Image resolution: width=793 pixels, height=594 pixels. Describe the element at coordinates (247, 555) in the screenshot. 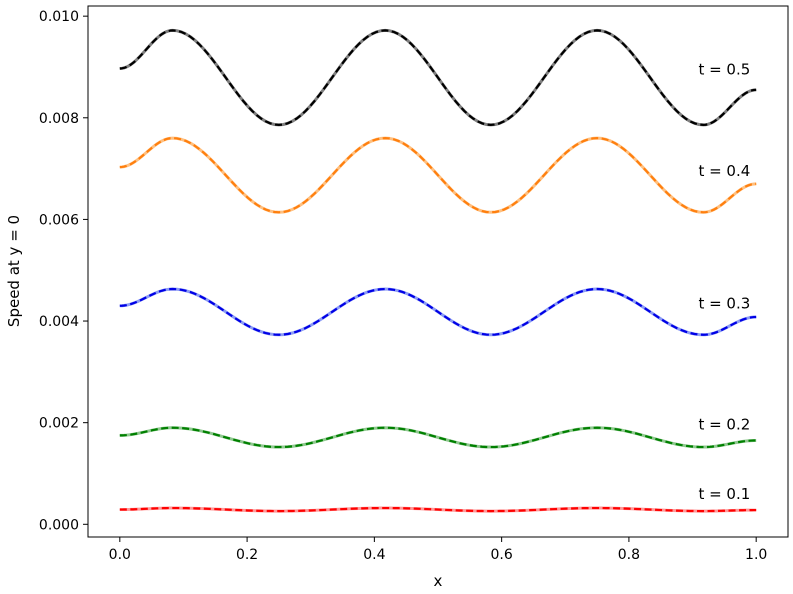

I see `x-tick-label: 0.2` at that location.